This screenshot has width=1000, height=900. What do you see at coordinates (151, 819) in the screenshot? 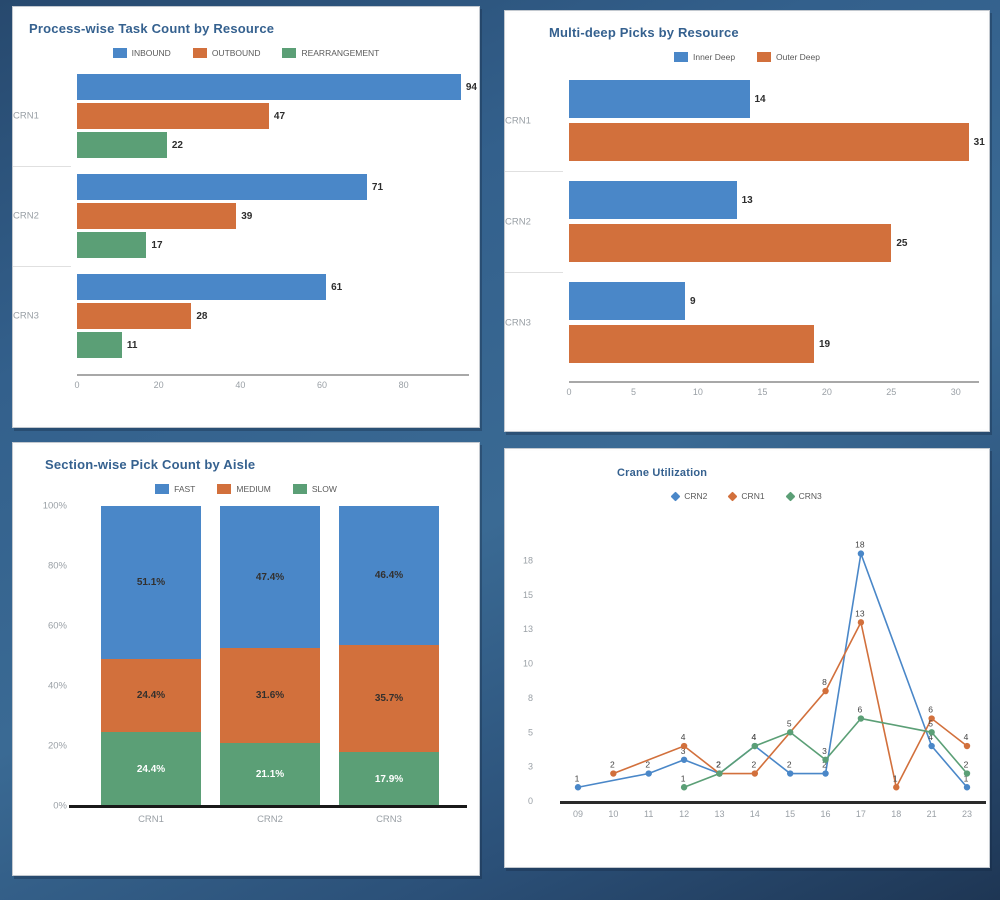
I see `category-label: CRN1` at bounding box center [151, 819].